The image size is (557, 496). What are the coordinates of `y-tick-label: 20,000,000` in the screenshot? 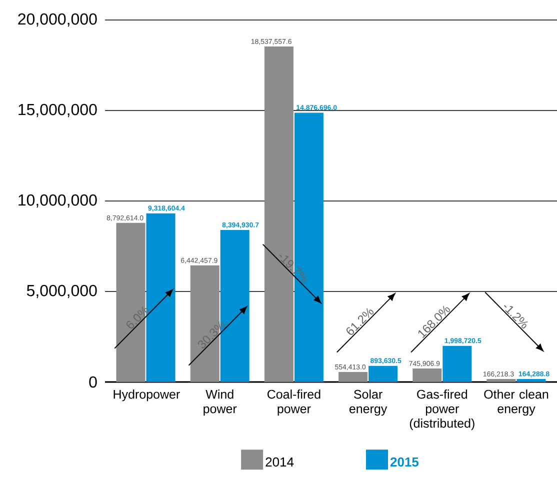 It's located at (57, 20).